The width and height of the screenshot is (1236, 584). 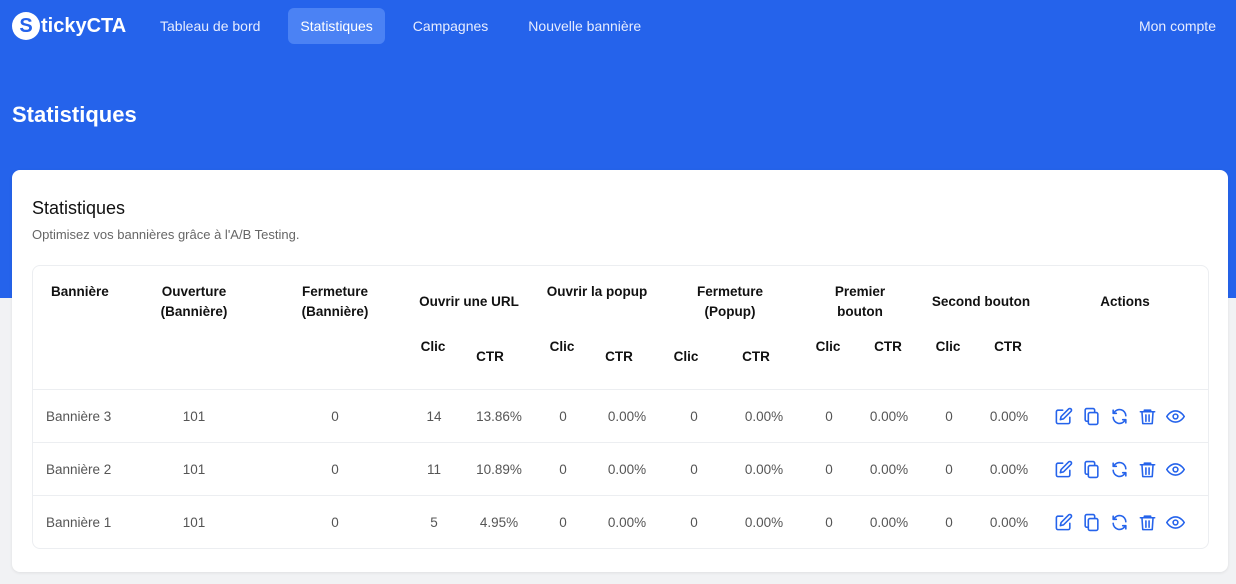 What do you see at coordinates (828, 346) in the screenshot?
I see `subheader-b1-click: Clic` at bounding box center [828, 346].